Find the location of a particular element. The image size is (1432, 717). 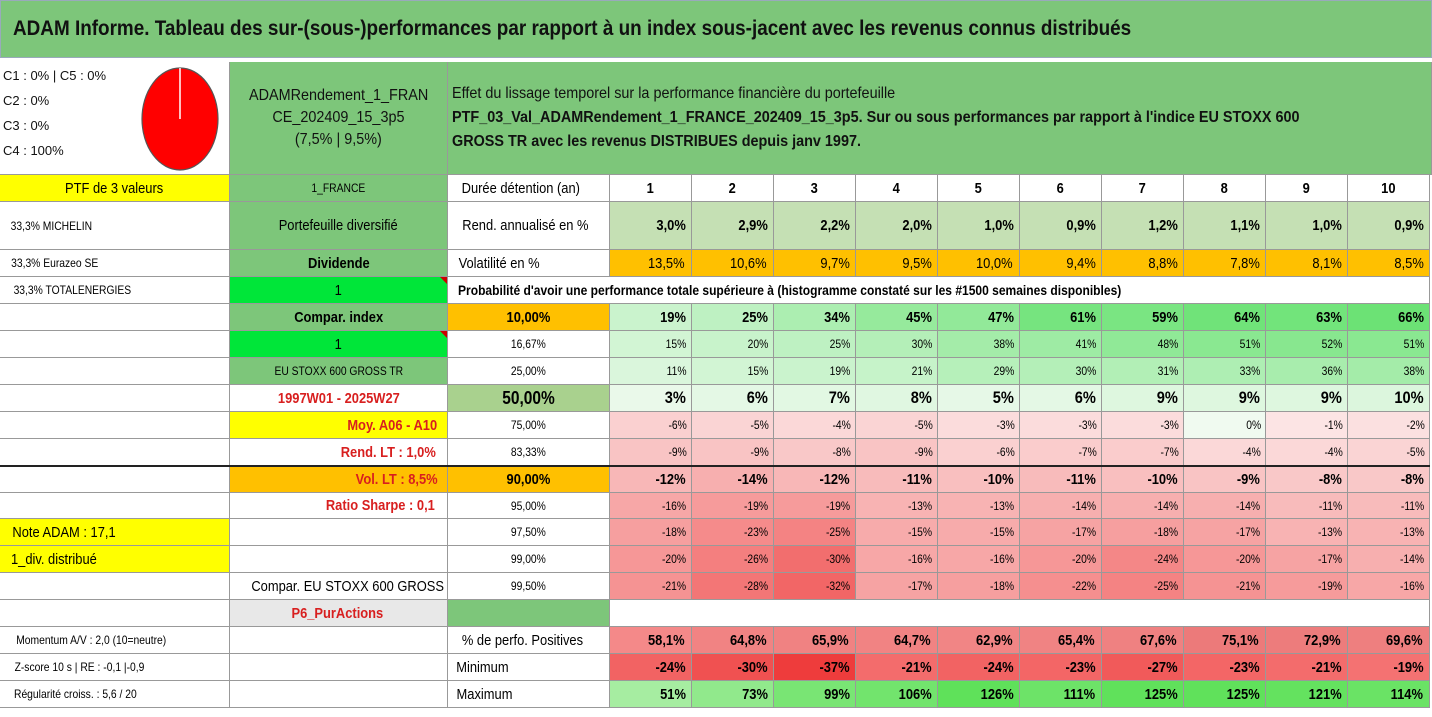

rend-value: 0,9% is located at coordinates (1061, 226).